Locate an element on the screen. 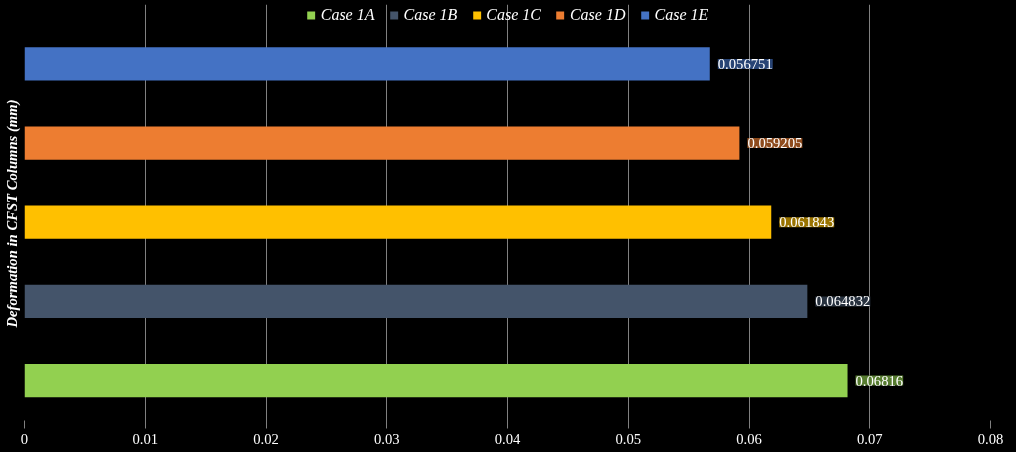 This screenshot has width=1016, height=452. legend-label: Case 1D is located at coordinates (597, 15).